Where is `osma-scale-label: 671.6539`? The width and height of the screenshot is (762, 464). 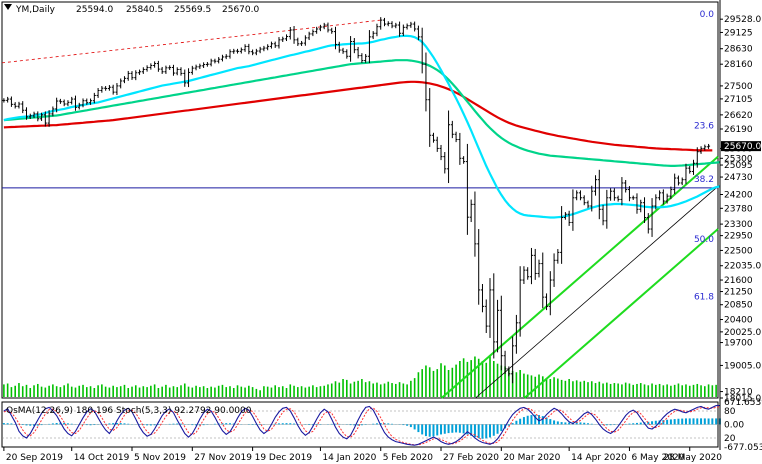
osma-scale-label: 671.6539 is located at coordinates (743, 403).